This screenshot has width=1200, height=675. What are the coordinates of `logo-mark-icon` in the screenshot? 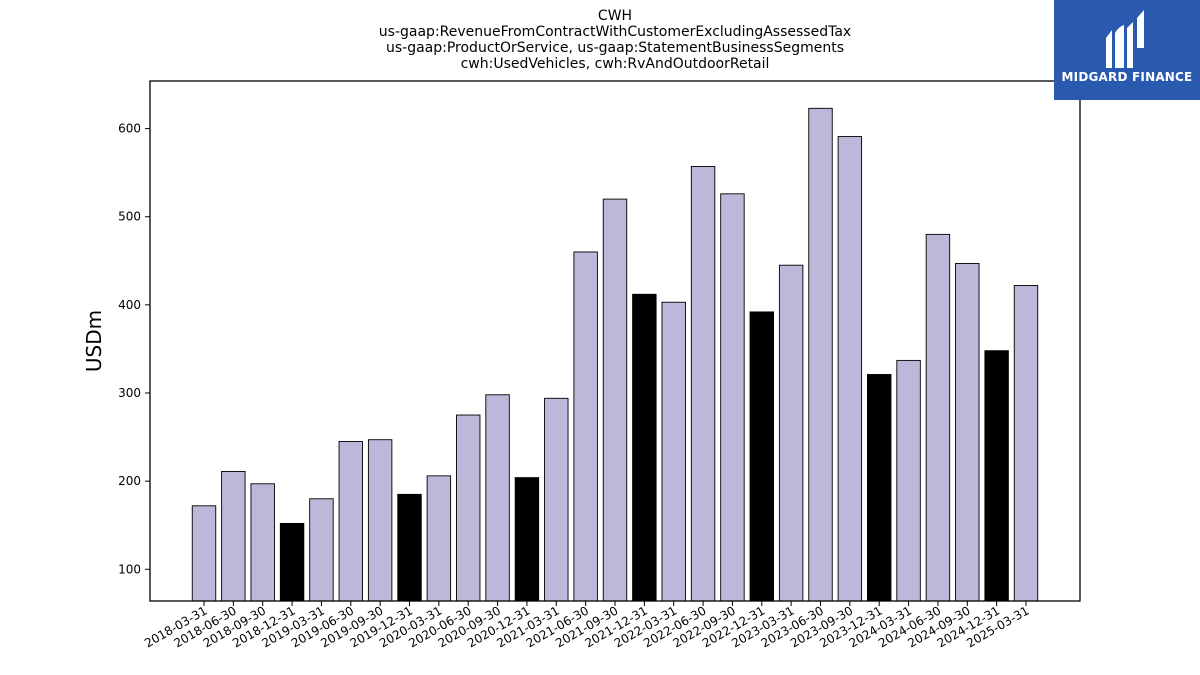 It's located at (1125, 39).